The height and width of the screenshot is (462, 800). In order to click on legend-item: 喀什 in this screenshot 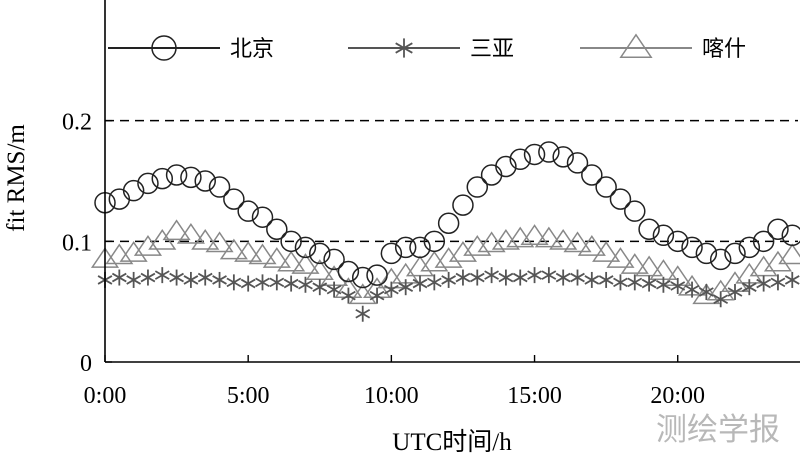, I will do `click(663, 47)`.